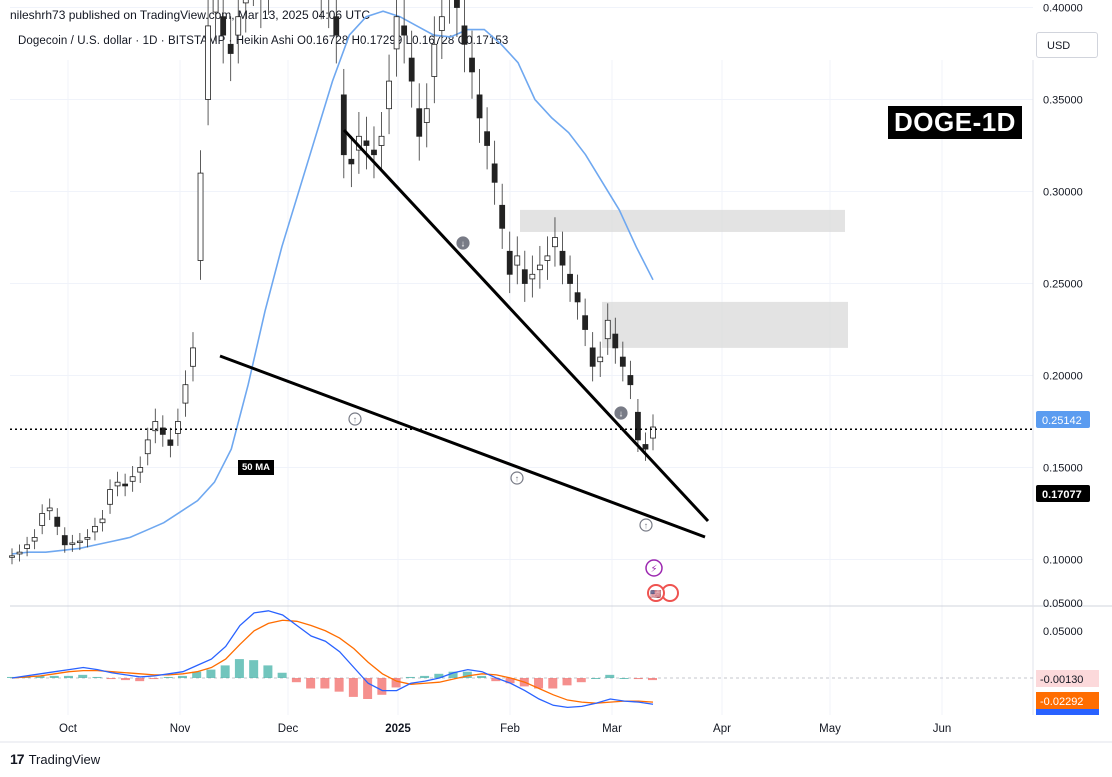 The width and height of the screenshot is (1112, 777). What do you see at coordinates (510, 729) in the screenshot?
I see `time-tick-label: Feb` at bounding box center [510, 729].